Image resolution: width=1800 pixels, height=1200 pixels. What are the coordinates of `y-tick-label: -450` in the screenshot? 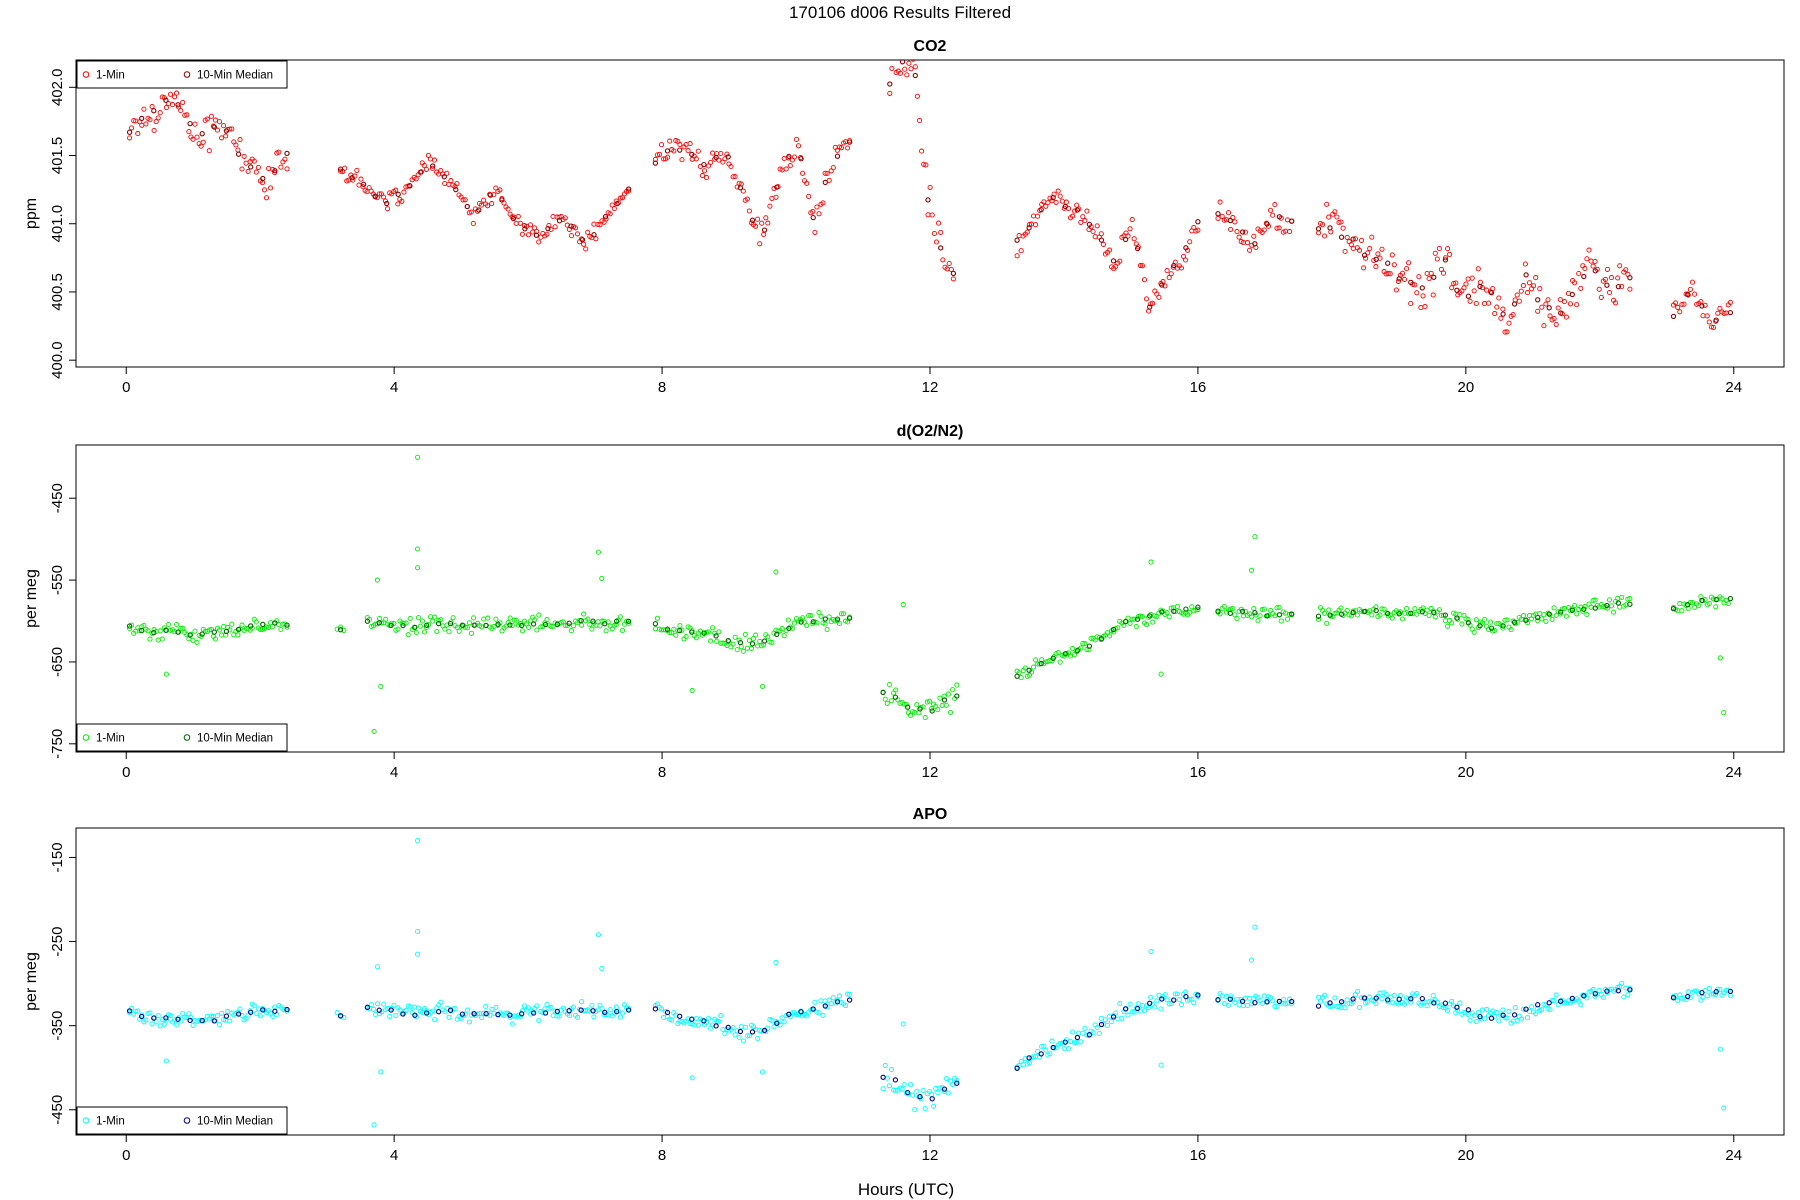 It's located at (57, 498).